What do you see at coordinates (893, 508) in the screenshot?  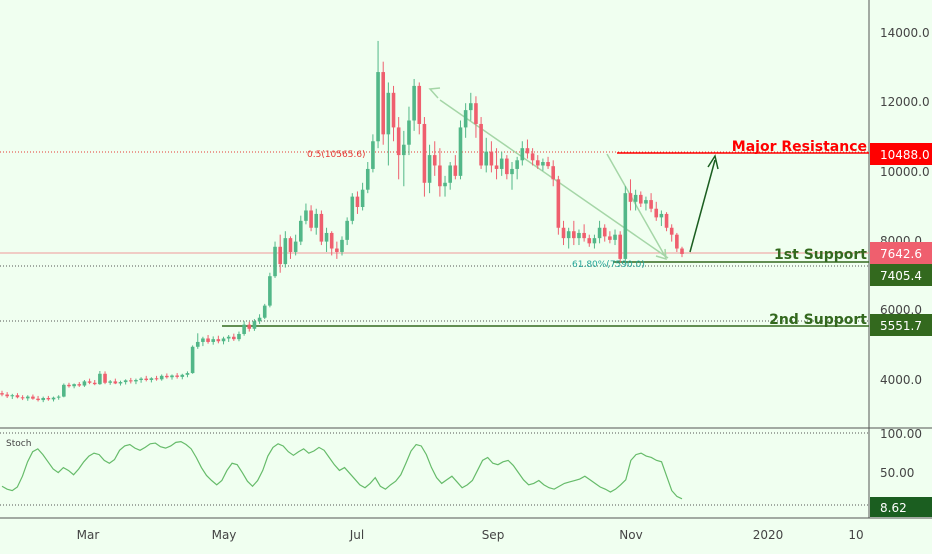 I see `stoch-value-tag-text: 8.62` at bounding box center [893, 508].